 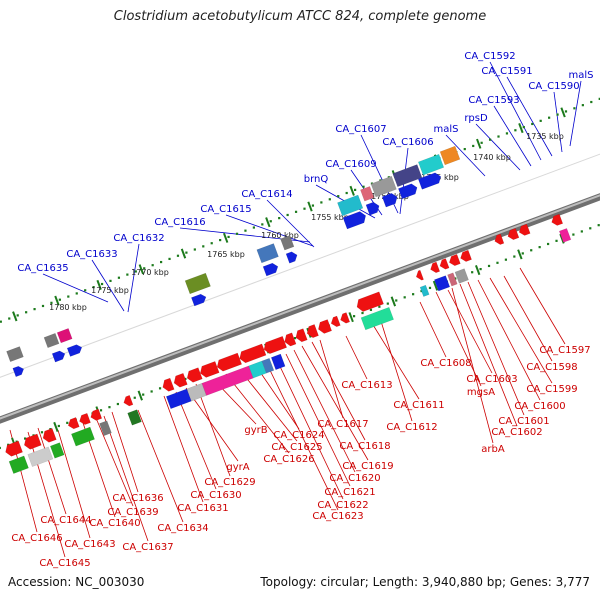 What do you see at coordinates (229, 482) in the screenshot?
I see `gene-label: CA_C1629` at bounding box center [229, 482].